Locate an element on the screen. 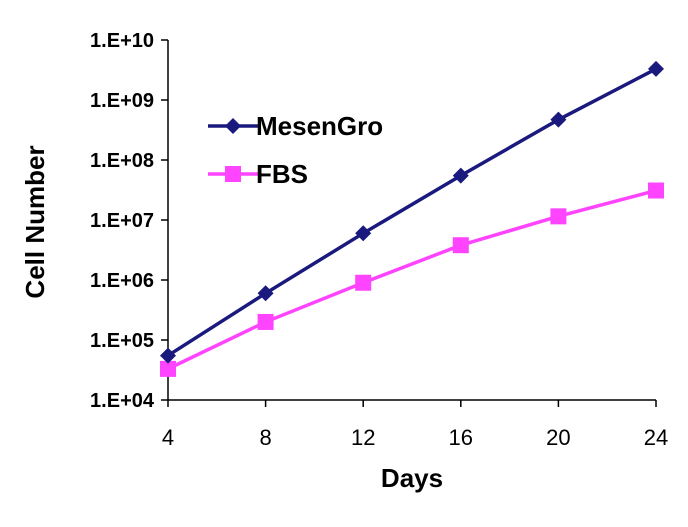 The image size is (688, 527). x-tick-label: 12 is located at coordinates (363, 437).